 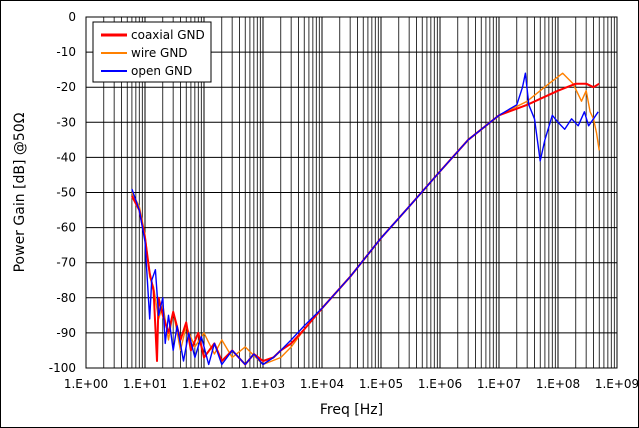 What do you see at coordinates (66, 298) in the screenshot?
I see `y-tick-label: -80` at bounding box center [66, 298].